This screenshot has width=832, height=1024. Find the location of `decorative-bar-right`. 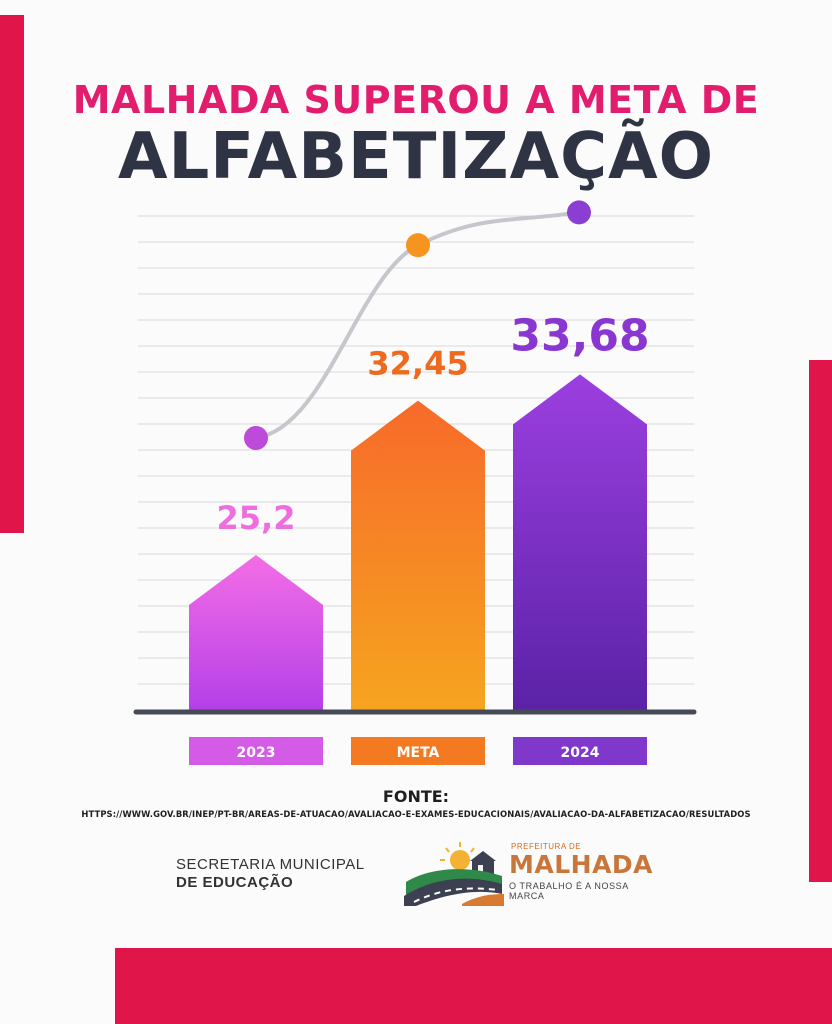

decorative-bar-right is located at coordinates (820, 621).